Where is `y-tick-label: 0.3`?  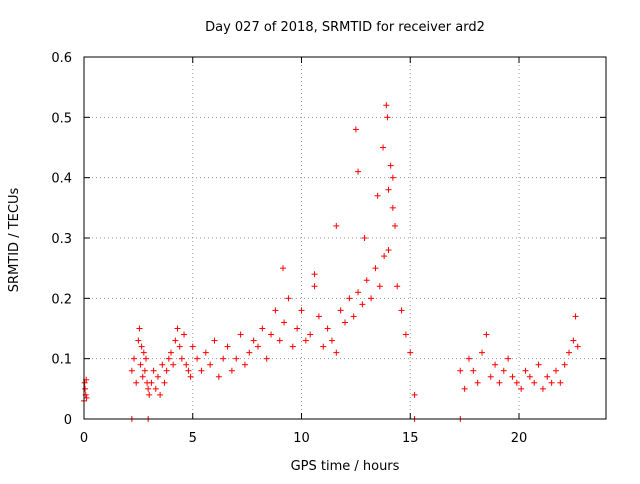 y-tick-label: 0.3 is located at coordinates (61, 239).